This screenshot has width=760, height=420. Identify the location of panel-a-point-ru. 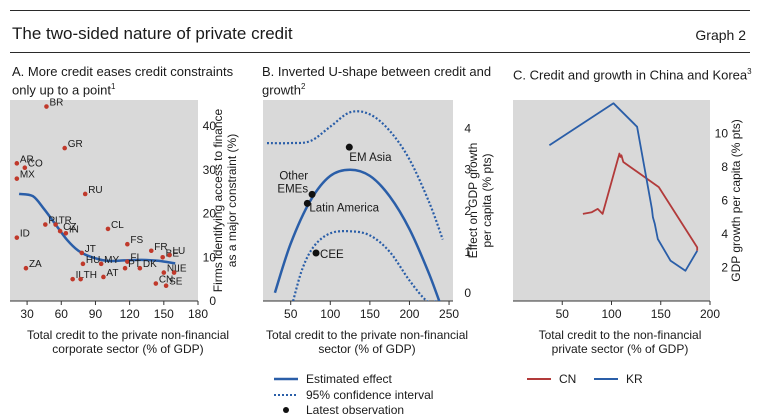
(85, 194).